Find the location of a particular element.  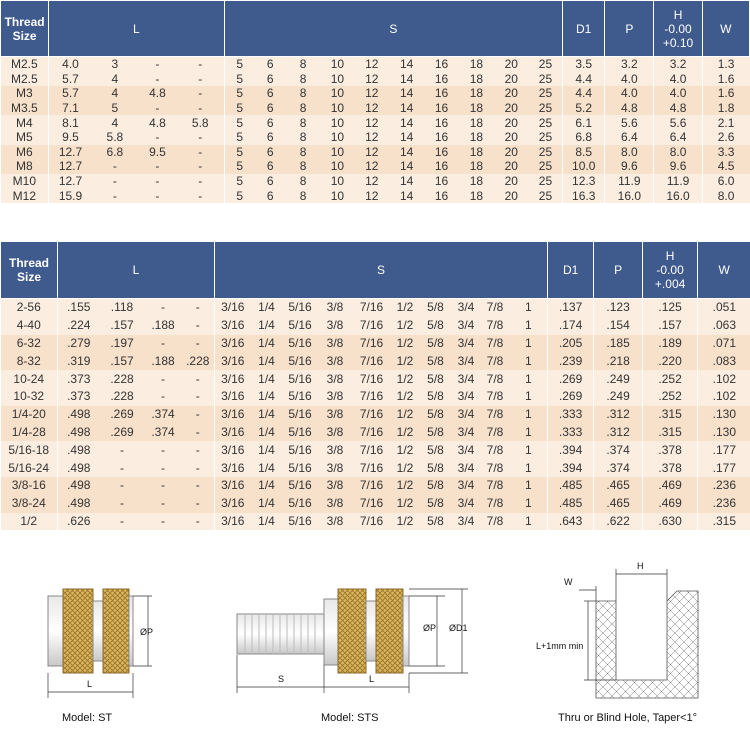

thread-size-cell: M2.5 is located at coordinates (25, 79).